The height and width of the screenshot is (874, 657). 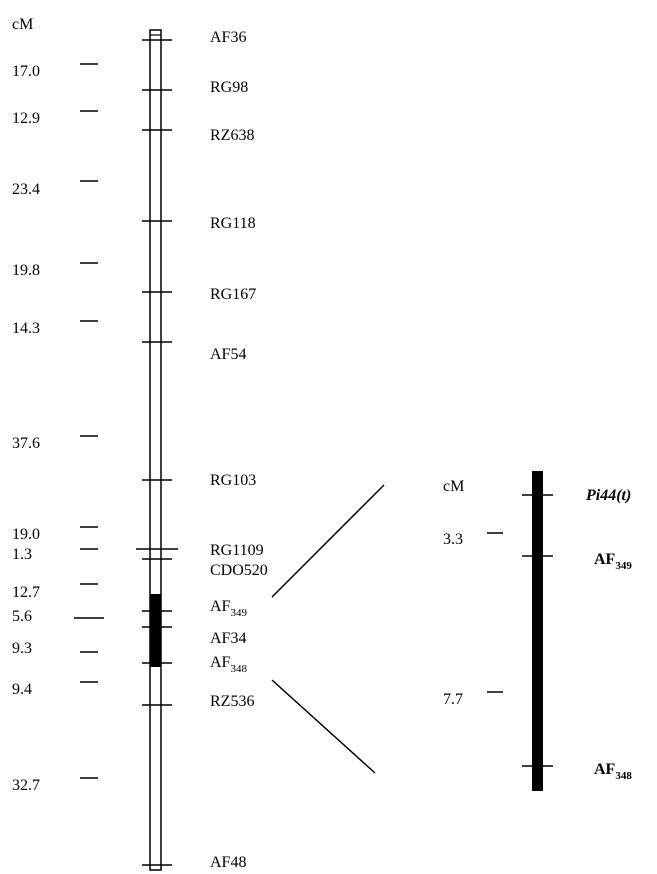 I want to click on right-unit-label: cM, so click(x=453, y=486).